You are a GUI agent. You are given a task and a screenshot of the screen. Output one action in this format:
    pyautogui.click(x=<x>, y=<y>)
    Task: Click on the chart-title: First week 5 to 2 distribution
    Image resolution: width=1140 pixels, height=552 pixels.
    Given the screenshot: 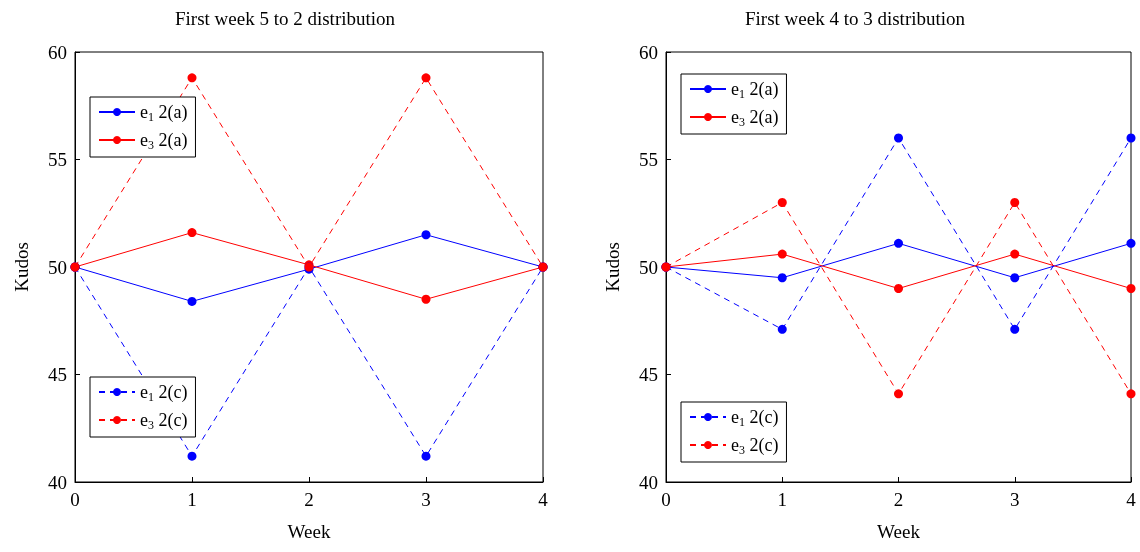 What is the action you would take?
    pyautogui.click(x=285, y=18)
    